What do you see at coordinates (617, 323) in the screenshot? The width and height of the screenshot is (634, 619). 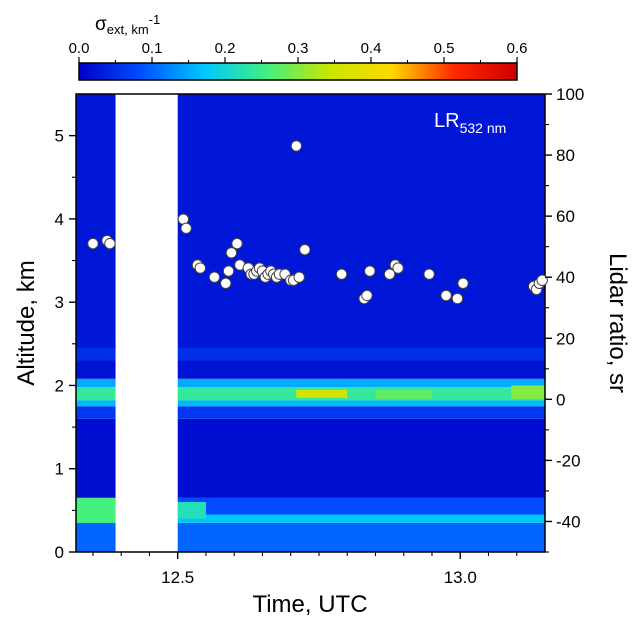 I see `y-axis-right-label: Lidar ratio, sr` at bounding box center [617, 323].